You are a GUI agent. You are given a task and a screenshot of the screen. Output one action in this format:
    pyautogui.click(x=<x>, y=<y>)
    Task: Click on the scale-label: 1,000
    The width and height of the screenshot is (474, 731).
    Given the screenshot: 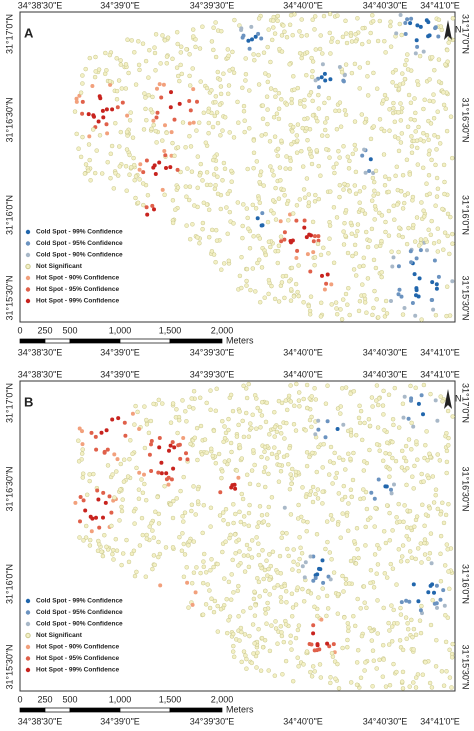 What is the action you would take?
    pyautogui.click(x=120, y=330)
    